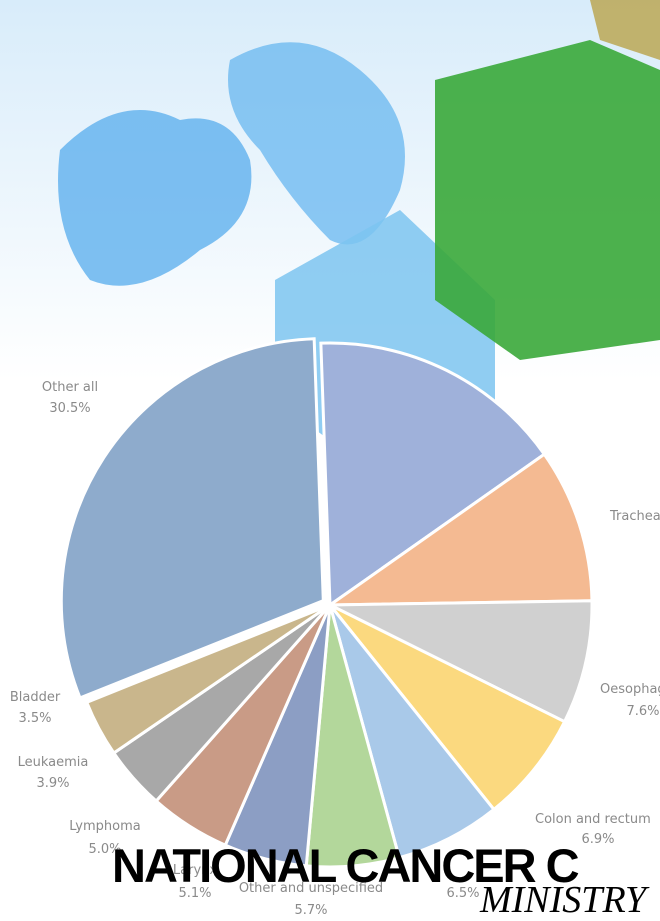 The image size is (660, 921). Describe the element at coordinates (345, 865) in the screenshot. I see `title: NATIONAL CANCER C` at that location.